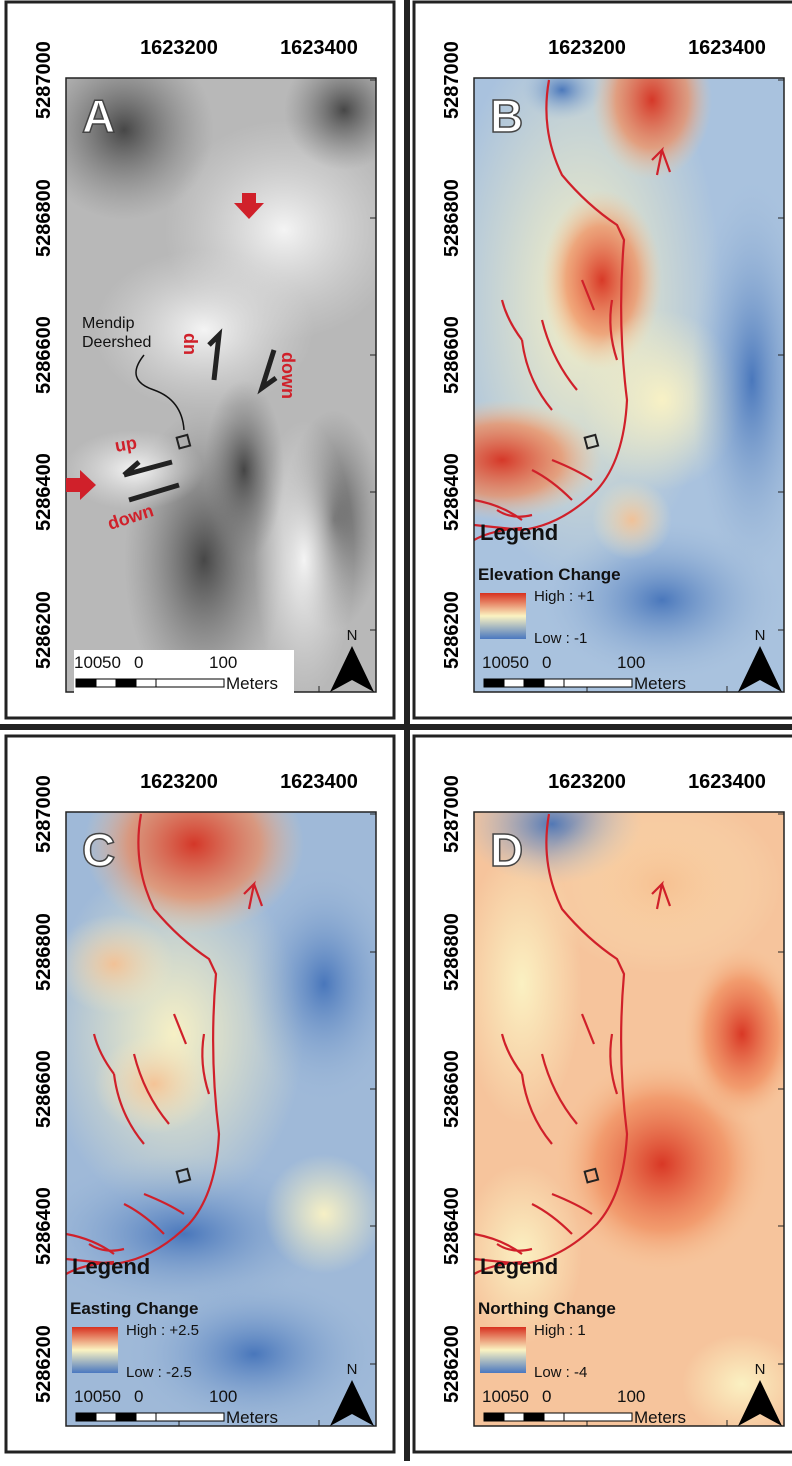 This screenshot has height=1466, width=792. What do you see at coordinates (519, 1266) in the screenshot?
I see `legend-title: Legend` at bounding box center [519, 1266].